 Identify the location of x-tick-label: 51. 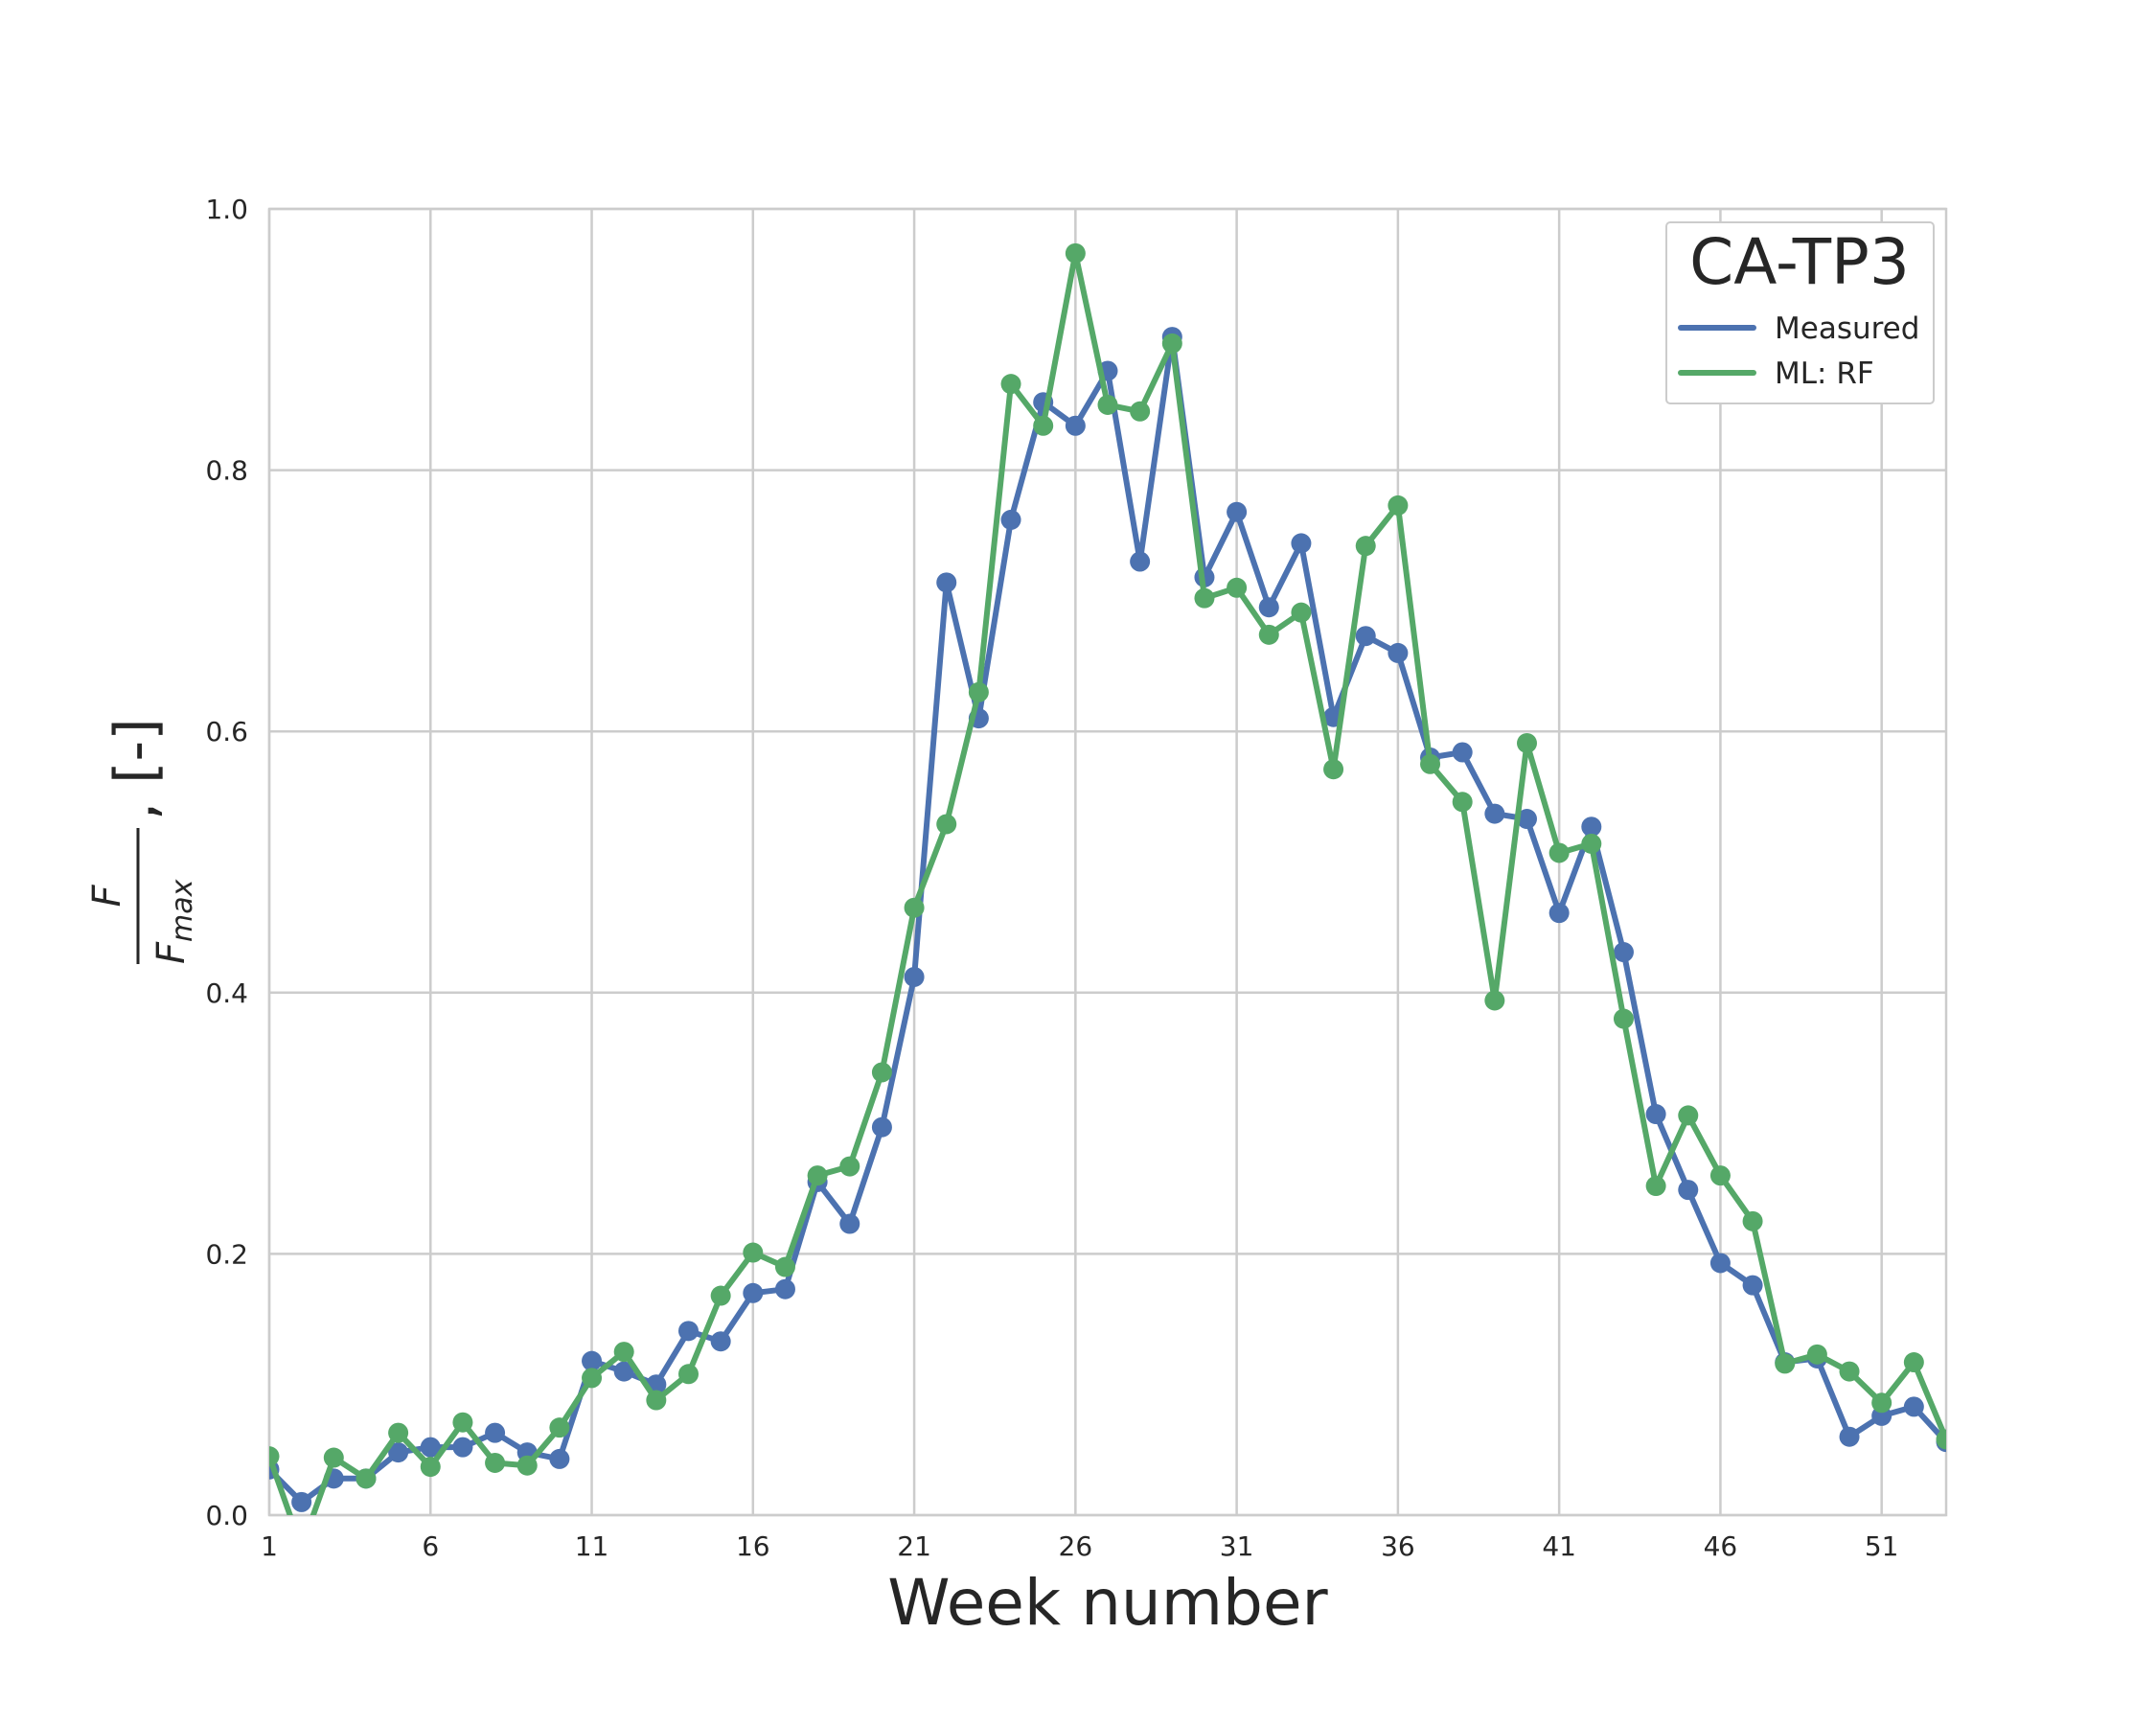
(1882, 1546).